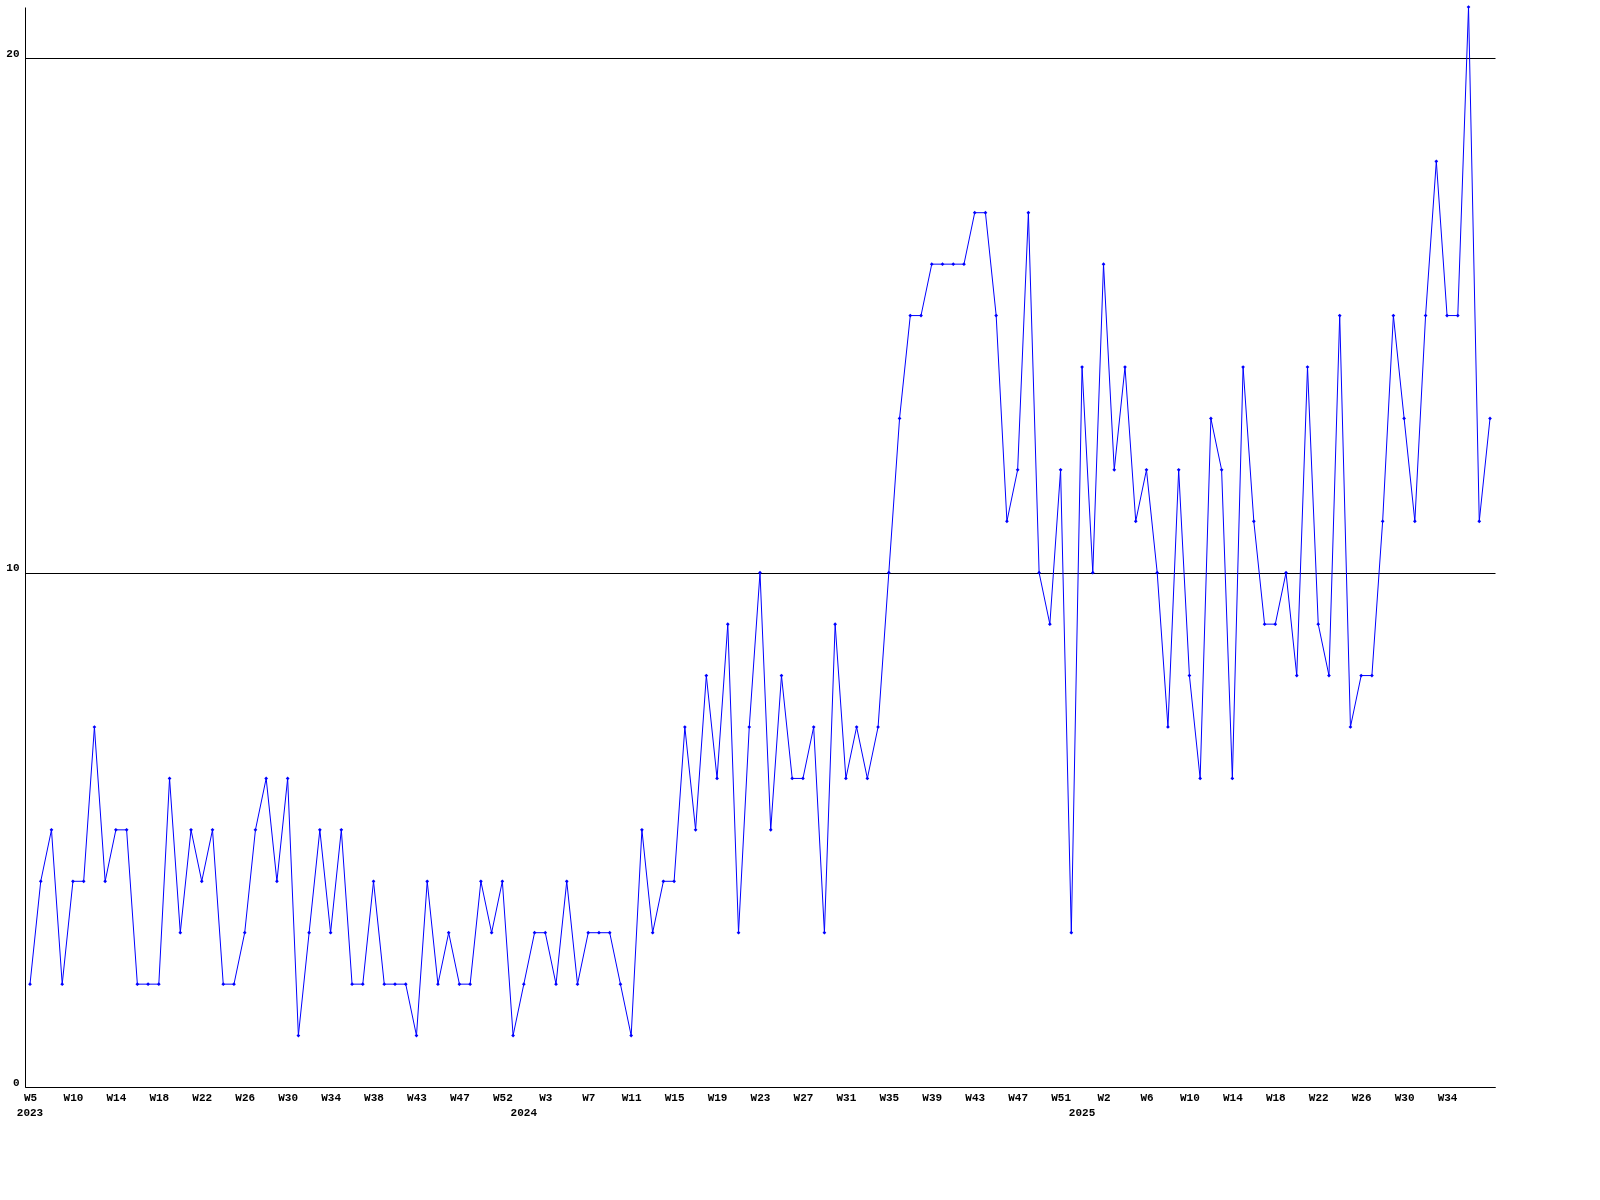 The width and height of the screenshot is (1600, 1200). I want to click on x-tick-label: W11, so click(631, 1097).